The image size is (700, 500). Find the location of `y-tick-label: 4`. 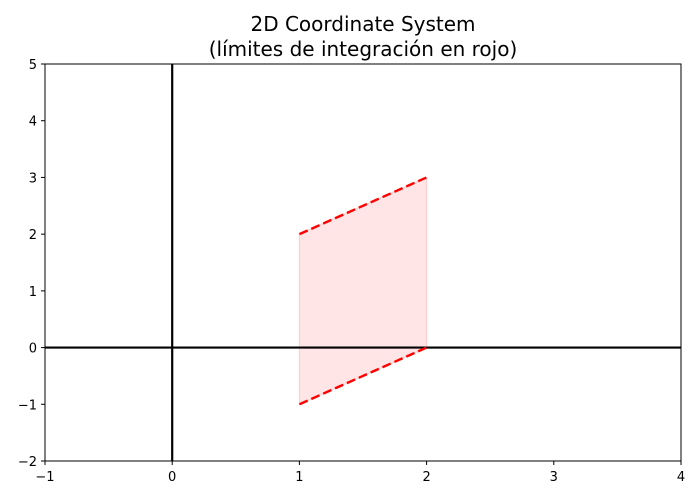

y-tick-label: 4 is located at coordinates (33, 122).